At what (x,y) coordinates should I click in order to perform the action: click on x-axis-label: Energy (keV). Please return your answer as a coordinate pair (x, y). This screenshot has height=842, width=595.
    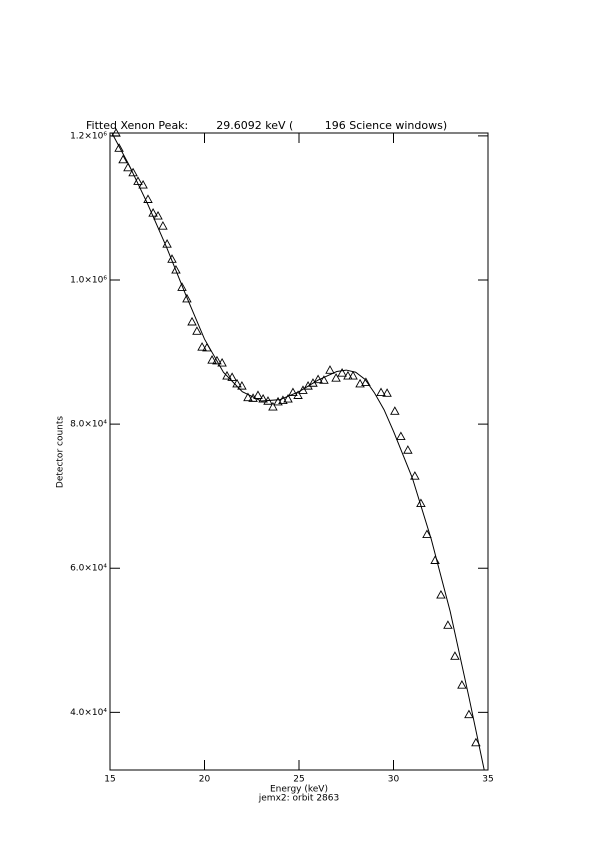
    Looking at the image, I should click on (299, 790).